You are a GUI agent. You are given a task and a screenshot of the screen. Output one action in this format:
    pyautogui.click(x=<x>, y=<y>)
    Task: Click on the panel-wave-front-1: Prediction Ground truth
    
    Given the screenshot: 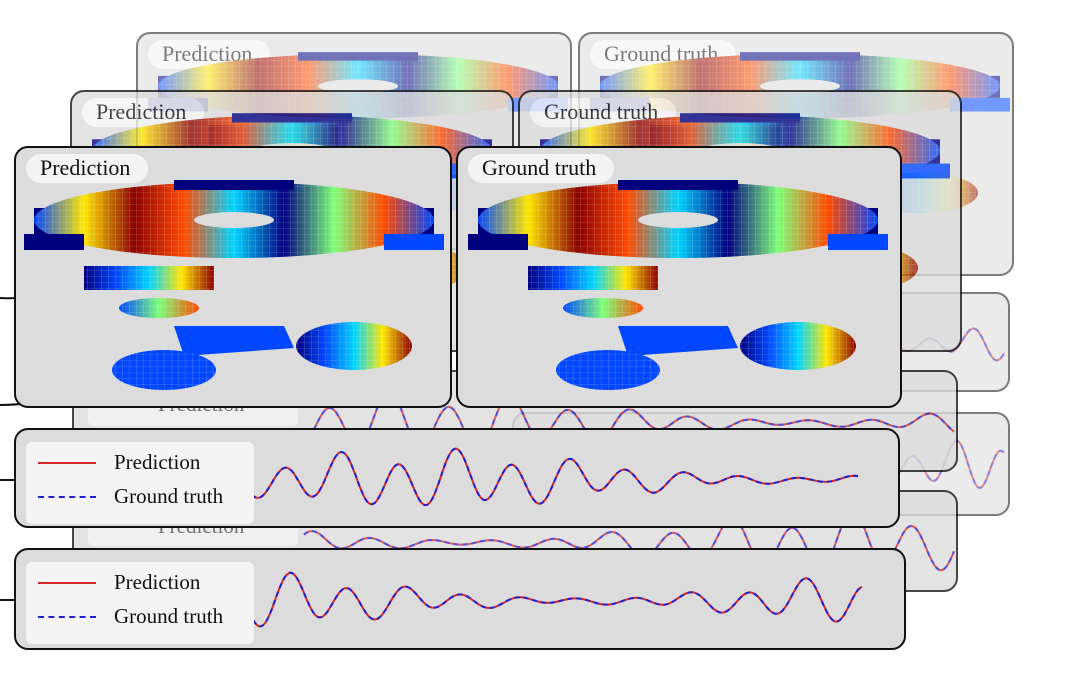 What is the action you would take?
    pyautogui.click(x=457, y=478)
    